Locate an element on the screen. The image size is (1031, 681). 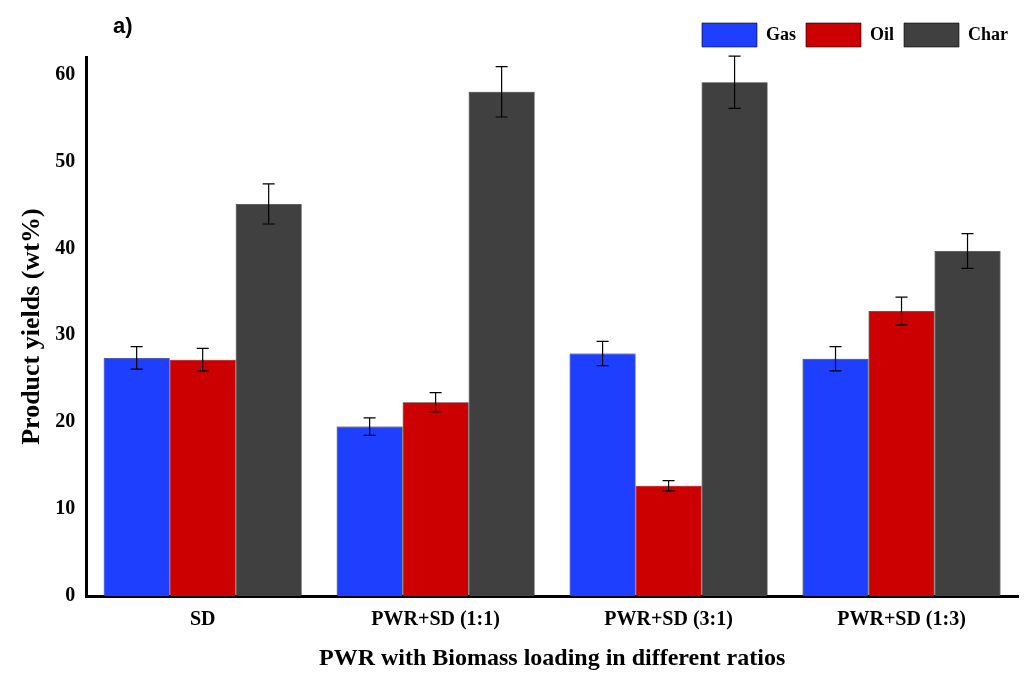
y-axis-title: Product yields (wt%) is located at coordinates (31, 326).